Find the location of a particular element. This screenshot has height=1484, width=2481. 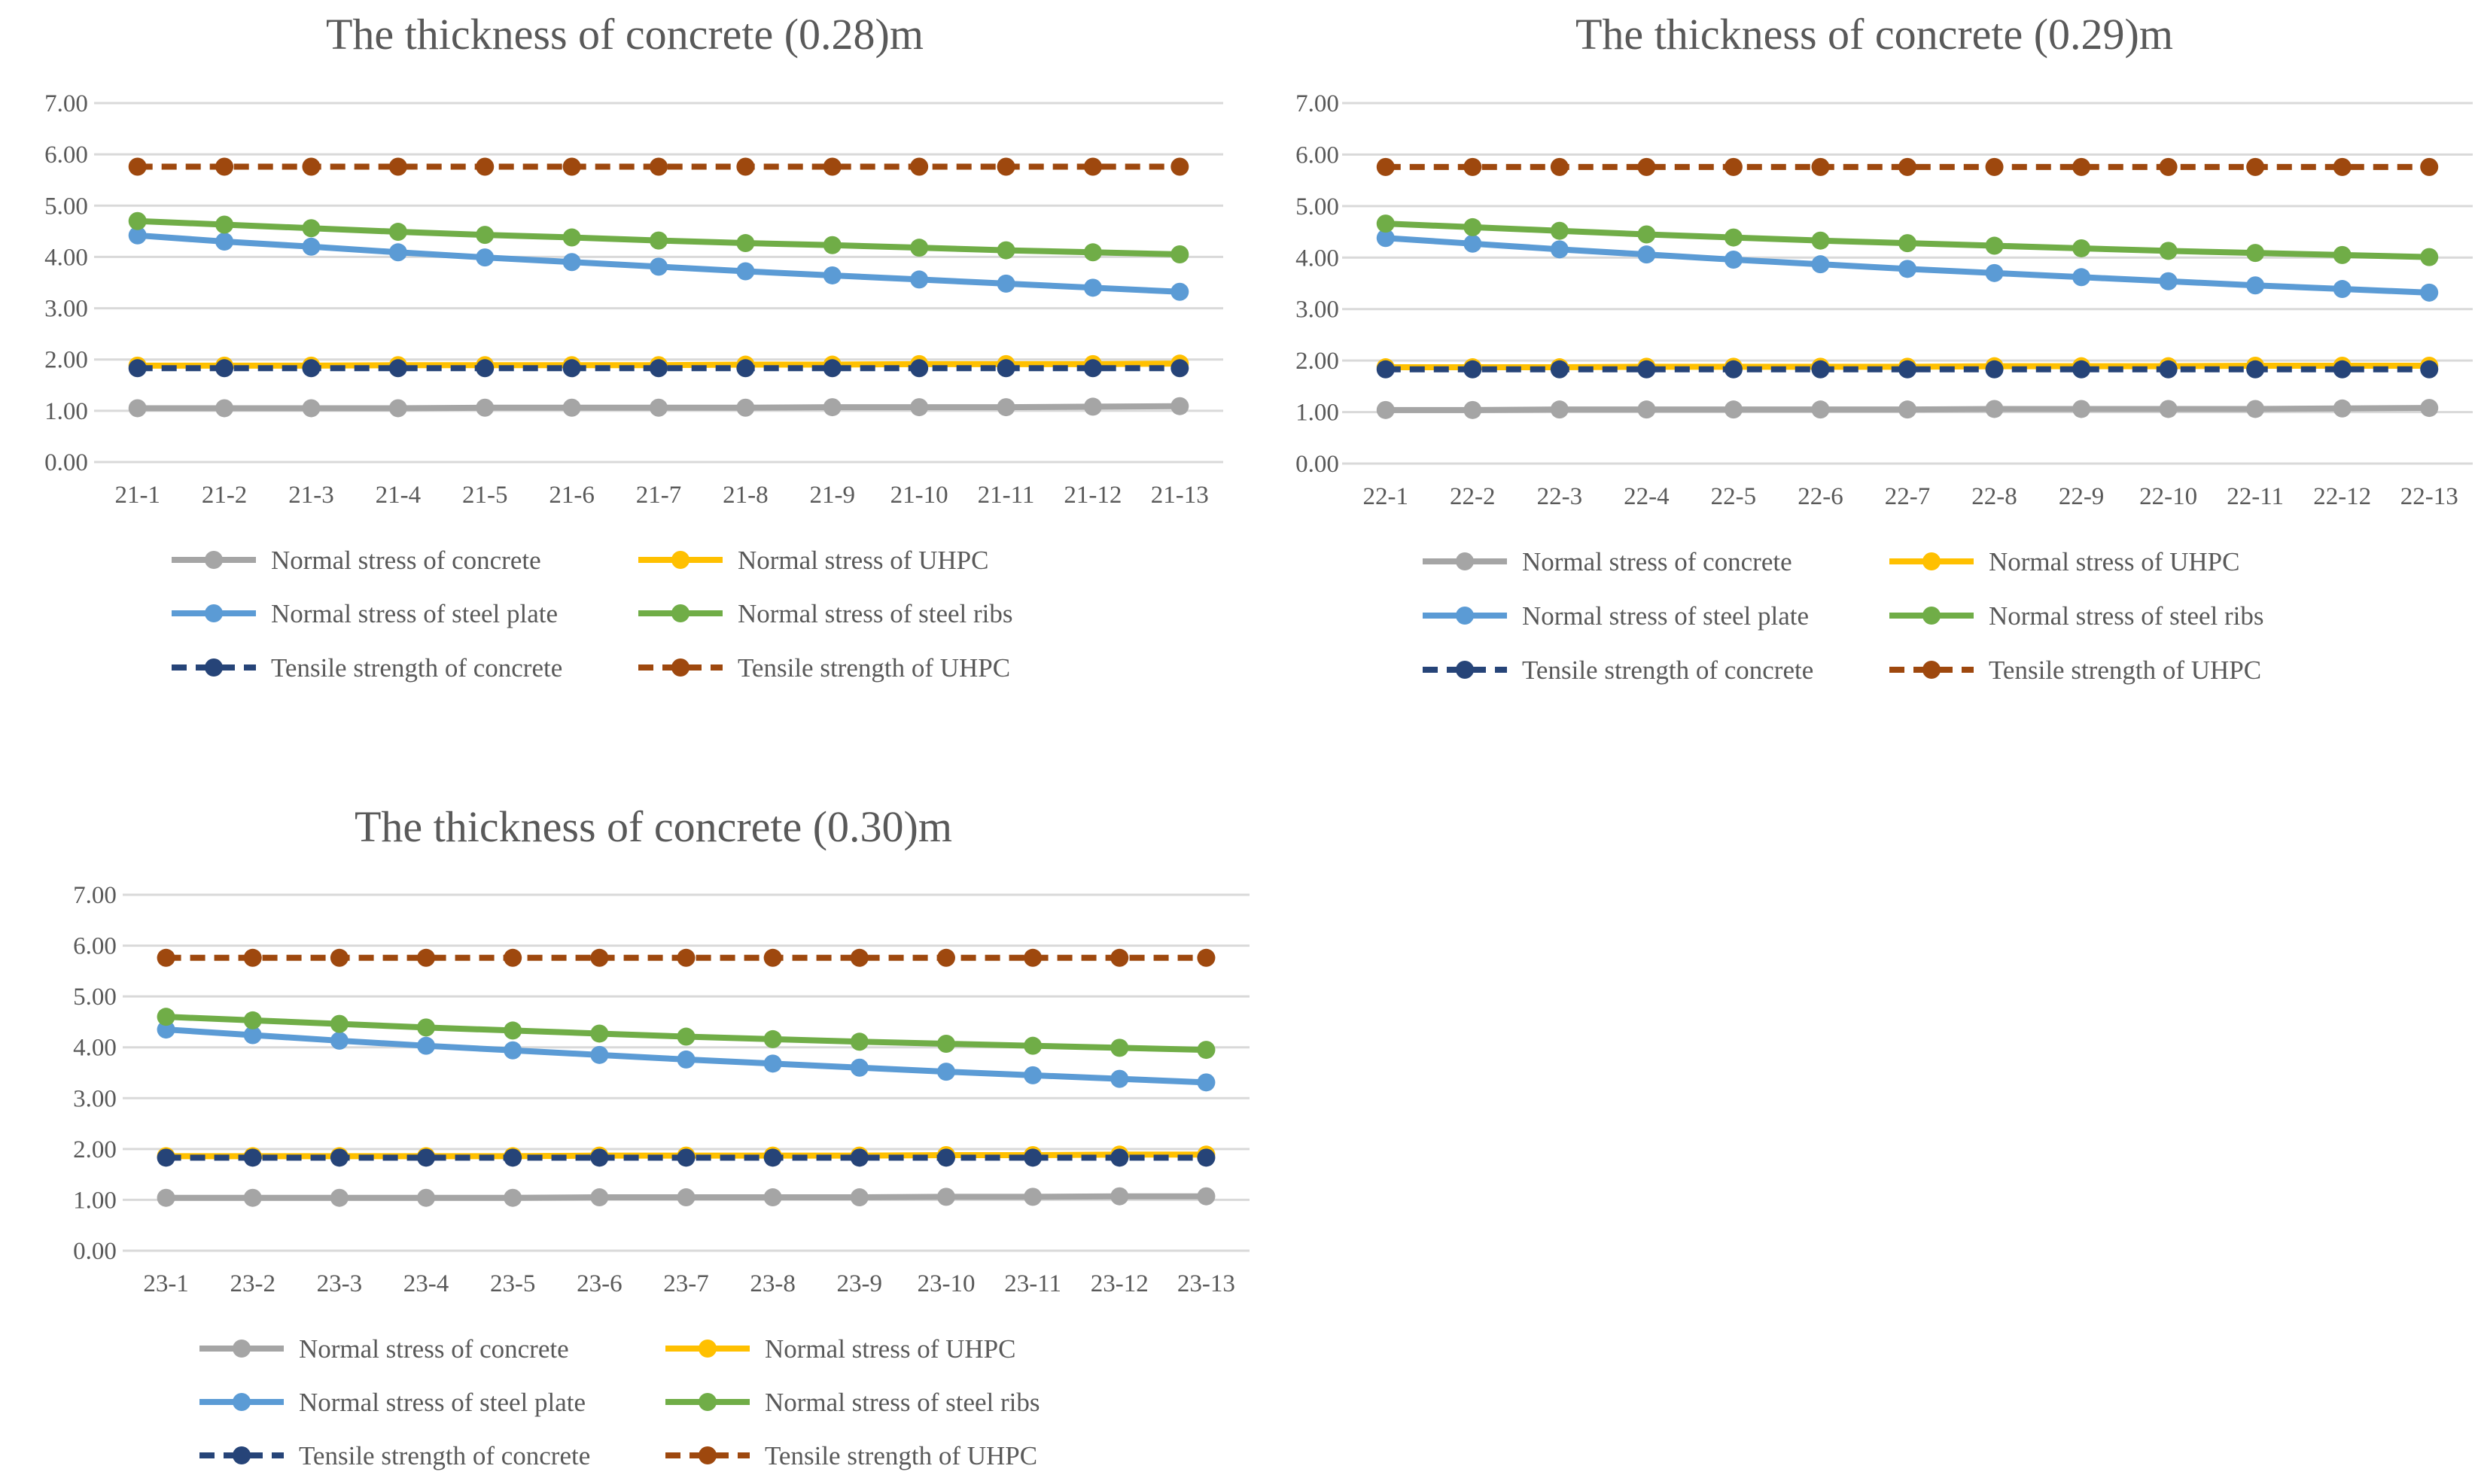

x-tick-label: 23-5 is located at coordinates (513, 1283).